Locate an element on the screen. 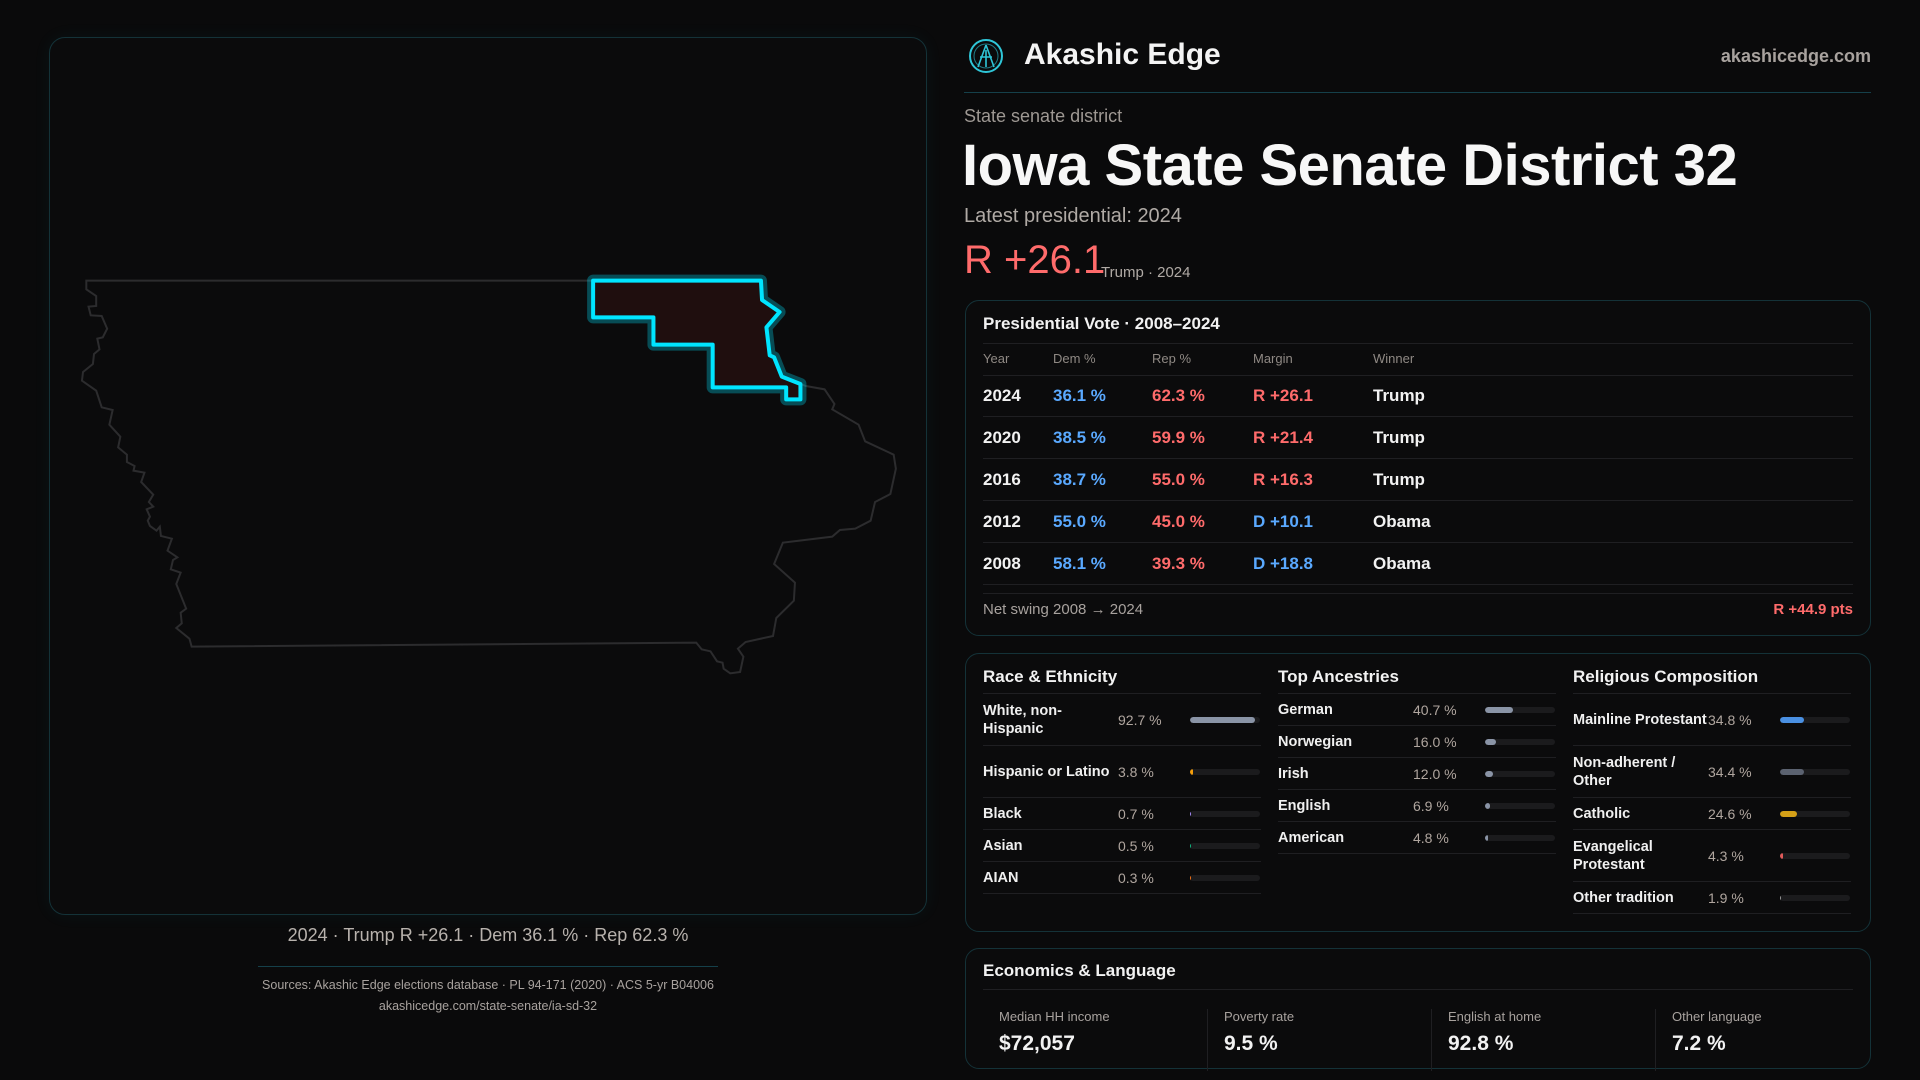 The height and width of the screenshot is (1080, 1920). col-header-rep: Rep % is located at coordinates (1172, 358).